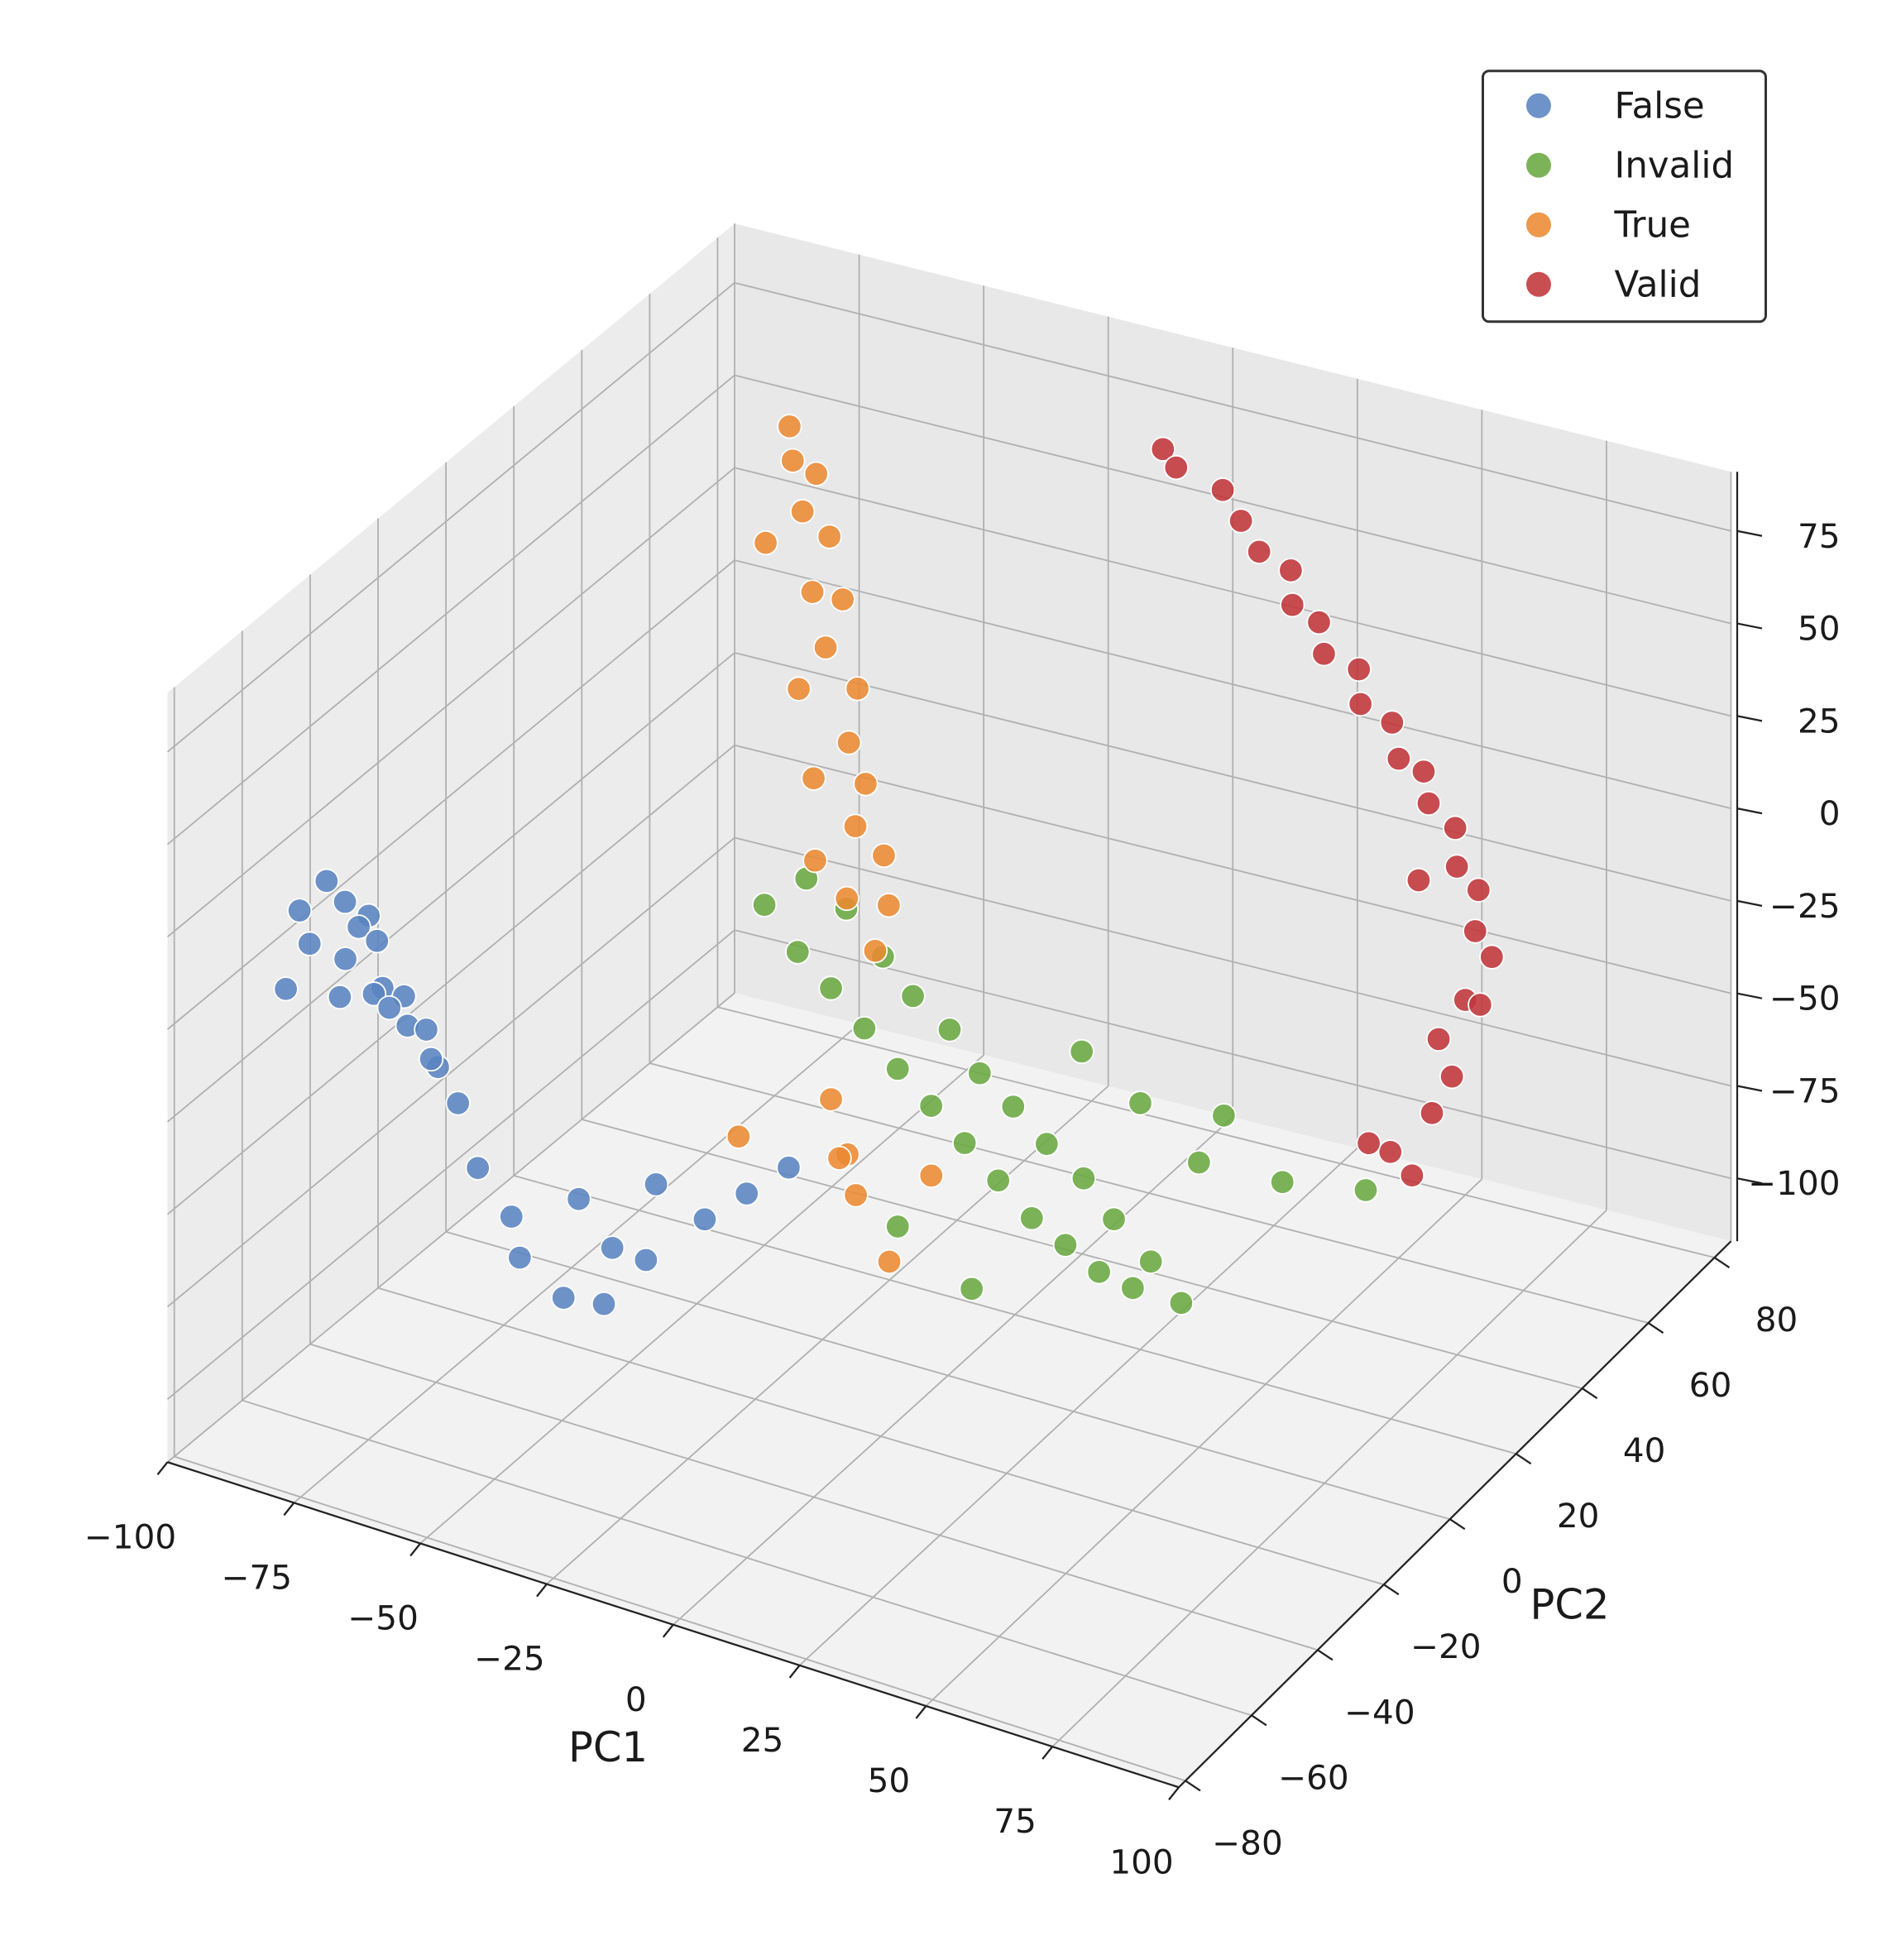 This screenshot has height=1960, width=1901. I want to click on legend-box, so click(1624, 196).